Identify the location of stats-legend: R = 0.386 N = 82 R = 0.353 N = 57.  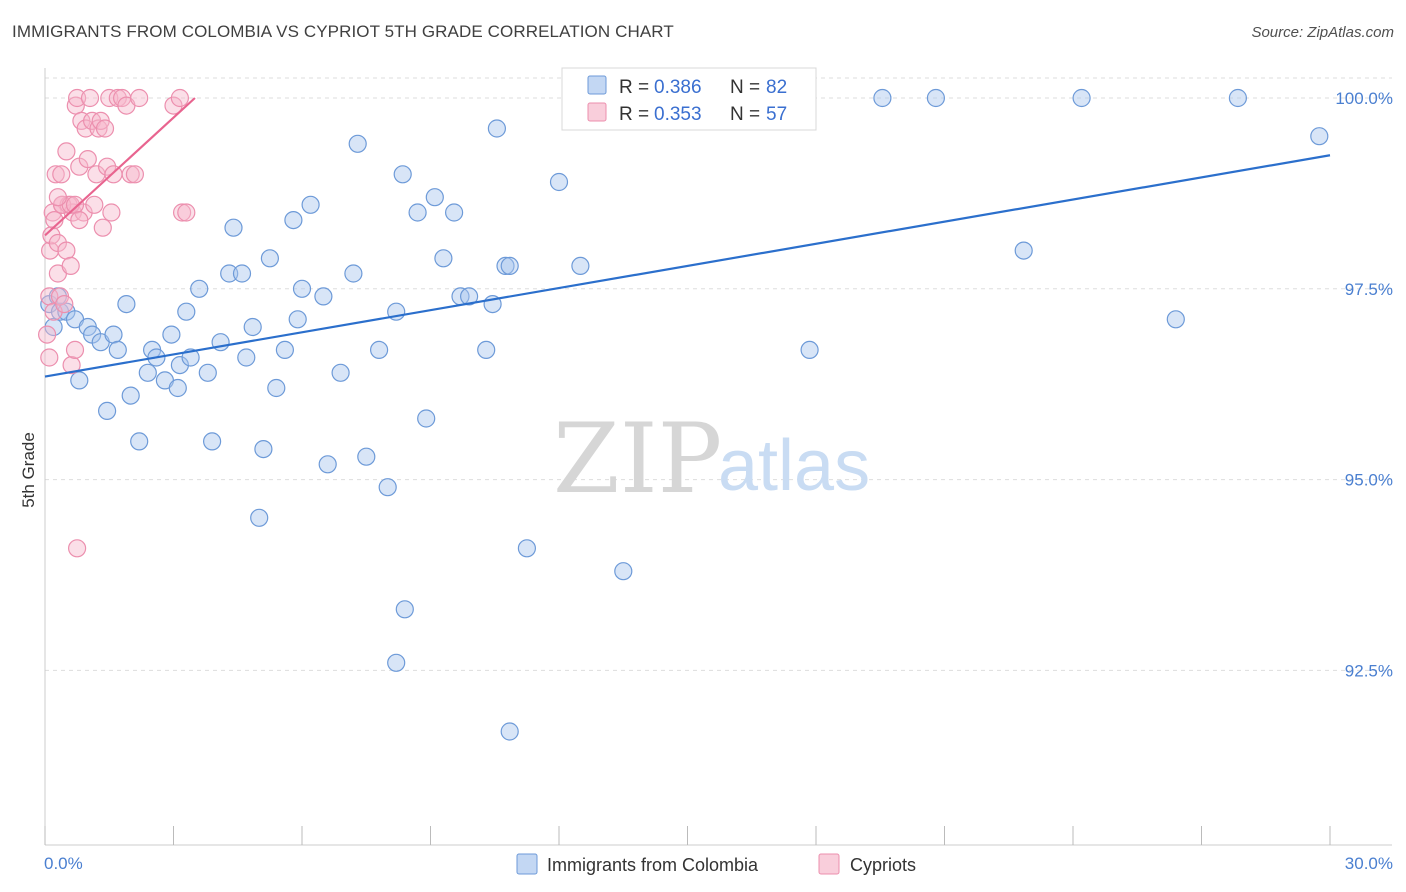
(689, 99).